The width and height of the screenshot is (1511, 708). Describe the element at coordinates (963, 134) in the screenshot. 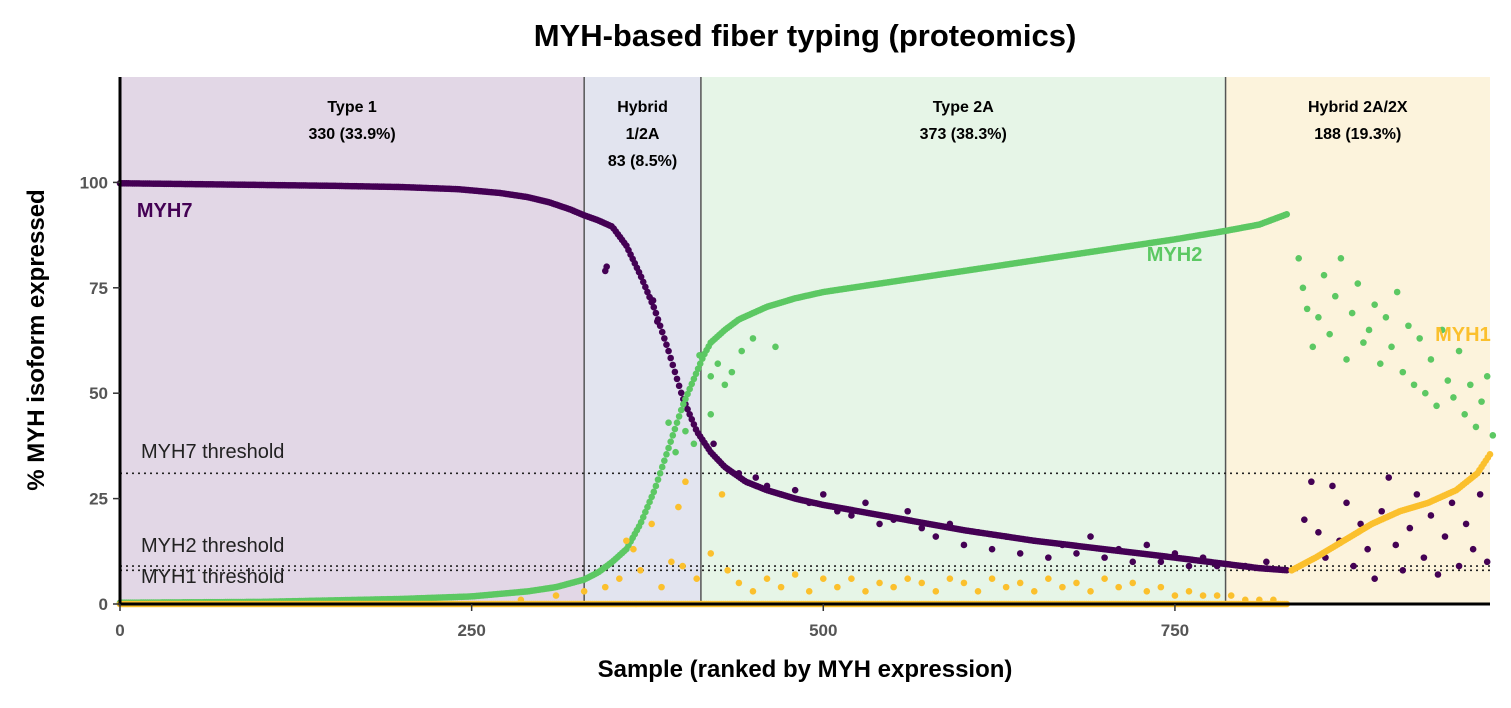

I see `region-count: 373 (38.3%)` at that location.